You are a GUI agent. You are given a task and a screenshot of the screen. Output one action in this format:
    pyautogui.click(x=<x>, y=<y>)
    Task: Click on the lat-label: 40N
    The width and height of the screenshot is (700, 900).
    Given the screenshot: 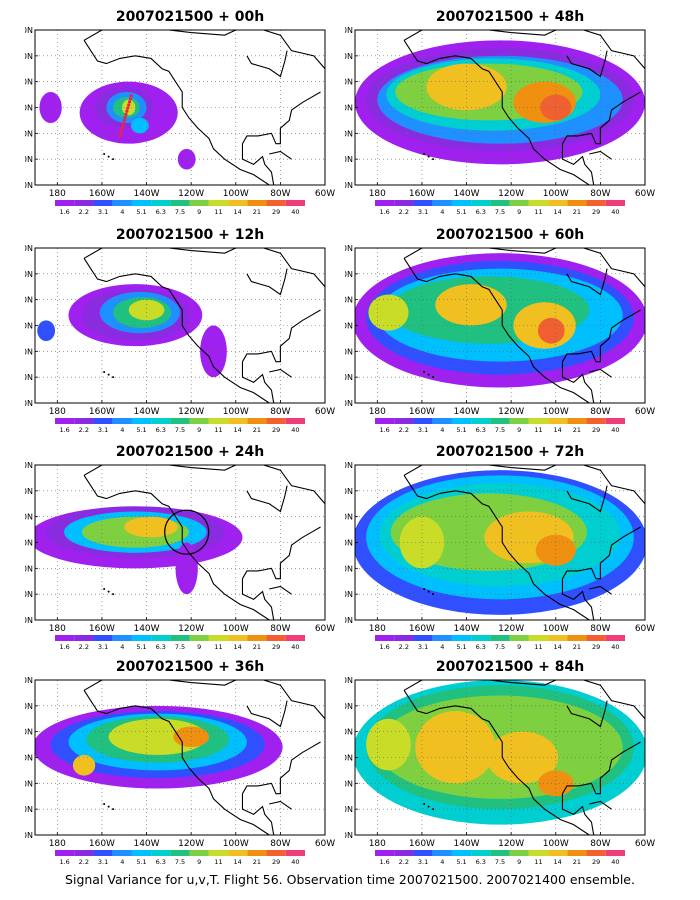 What is the action you would take?
    pyautogui.click(x=349, y=758)
    